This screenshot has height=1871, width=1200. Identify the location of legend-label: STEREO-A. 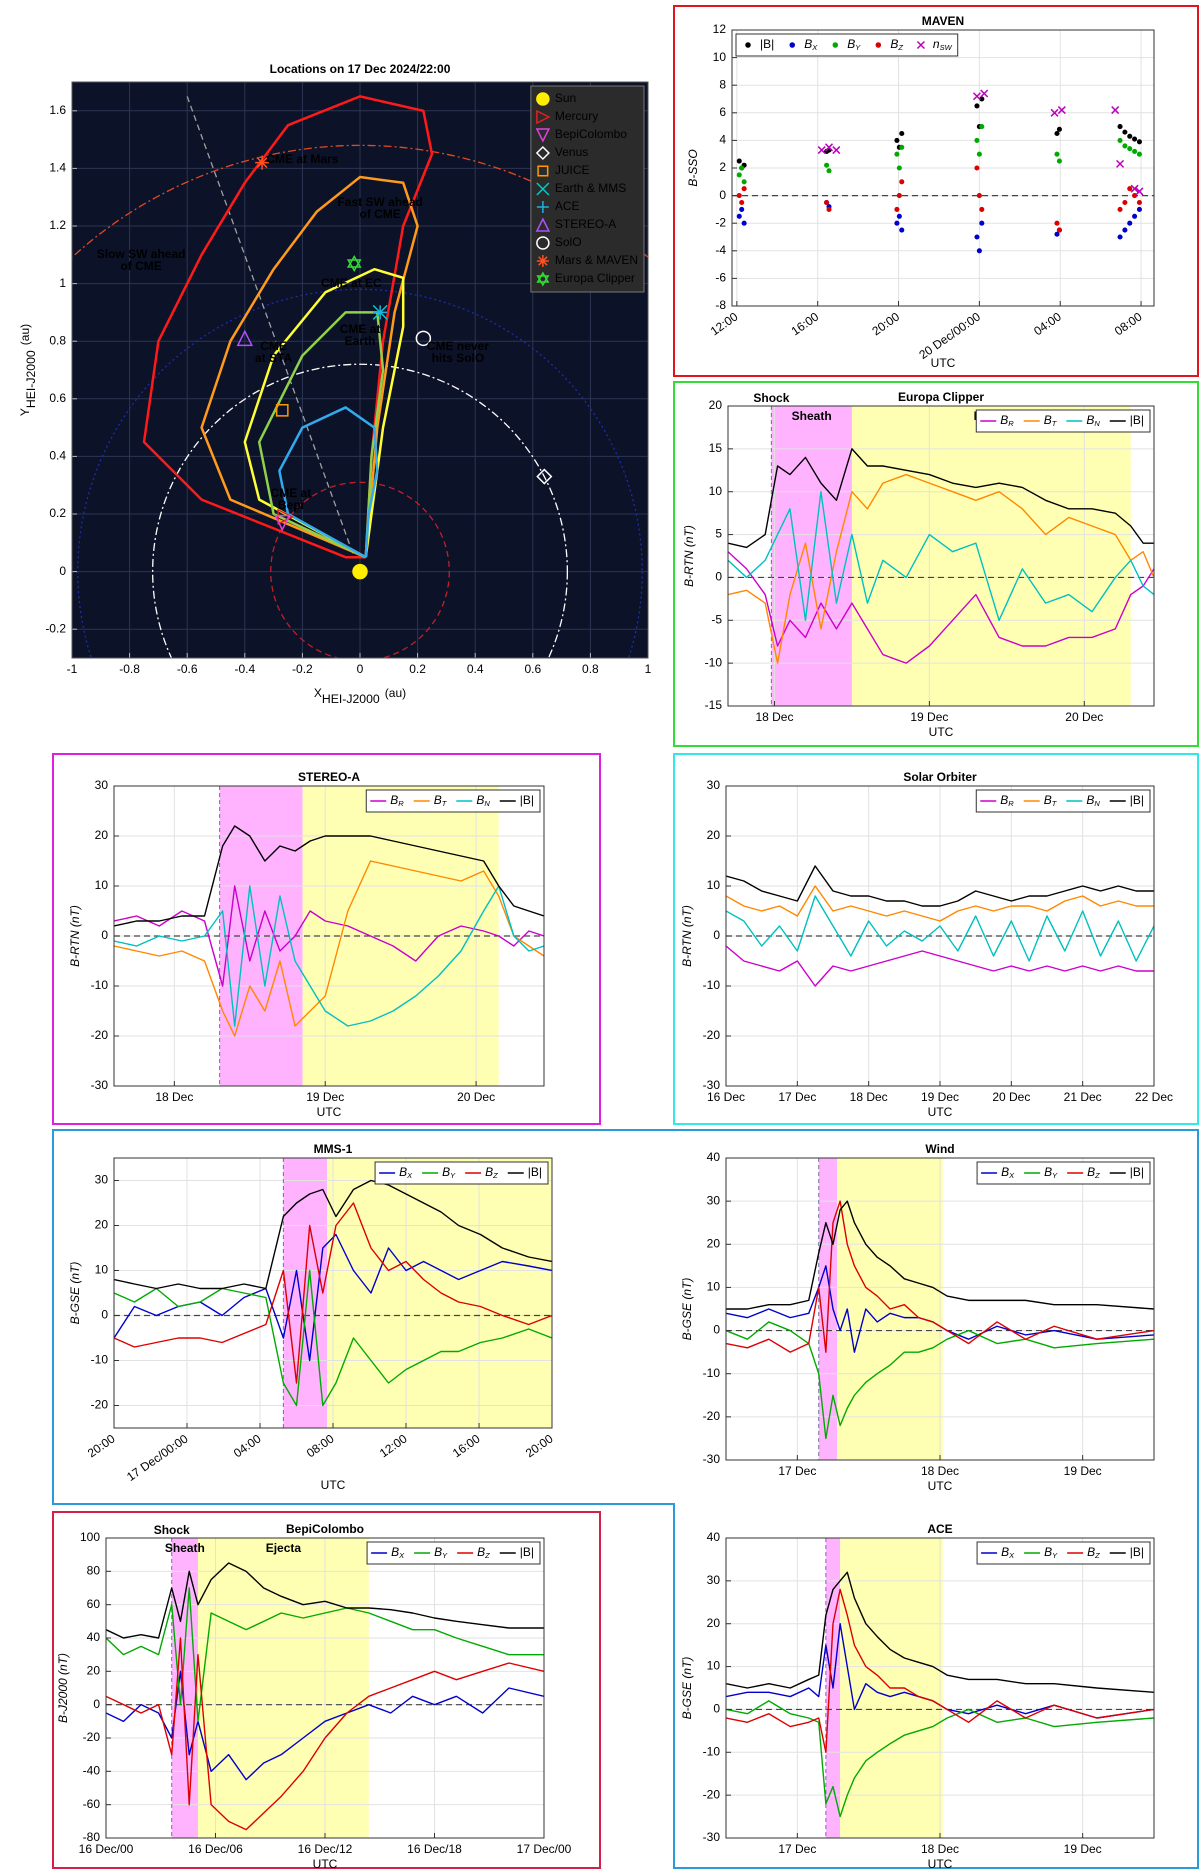
(585, 224).